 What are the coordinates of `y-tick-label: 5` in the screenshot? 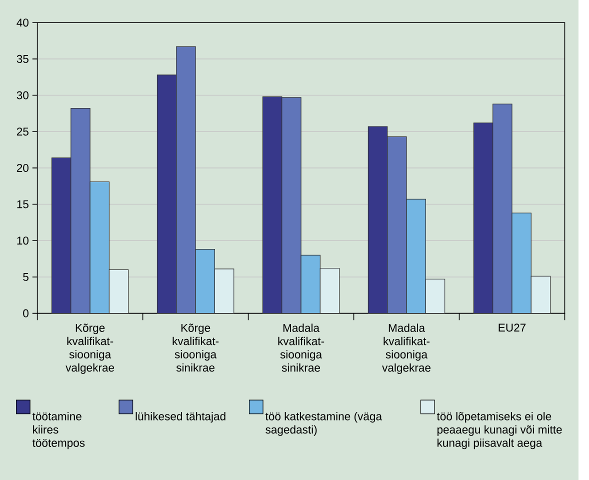 It's located at (25, 276).